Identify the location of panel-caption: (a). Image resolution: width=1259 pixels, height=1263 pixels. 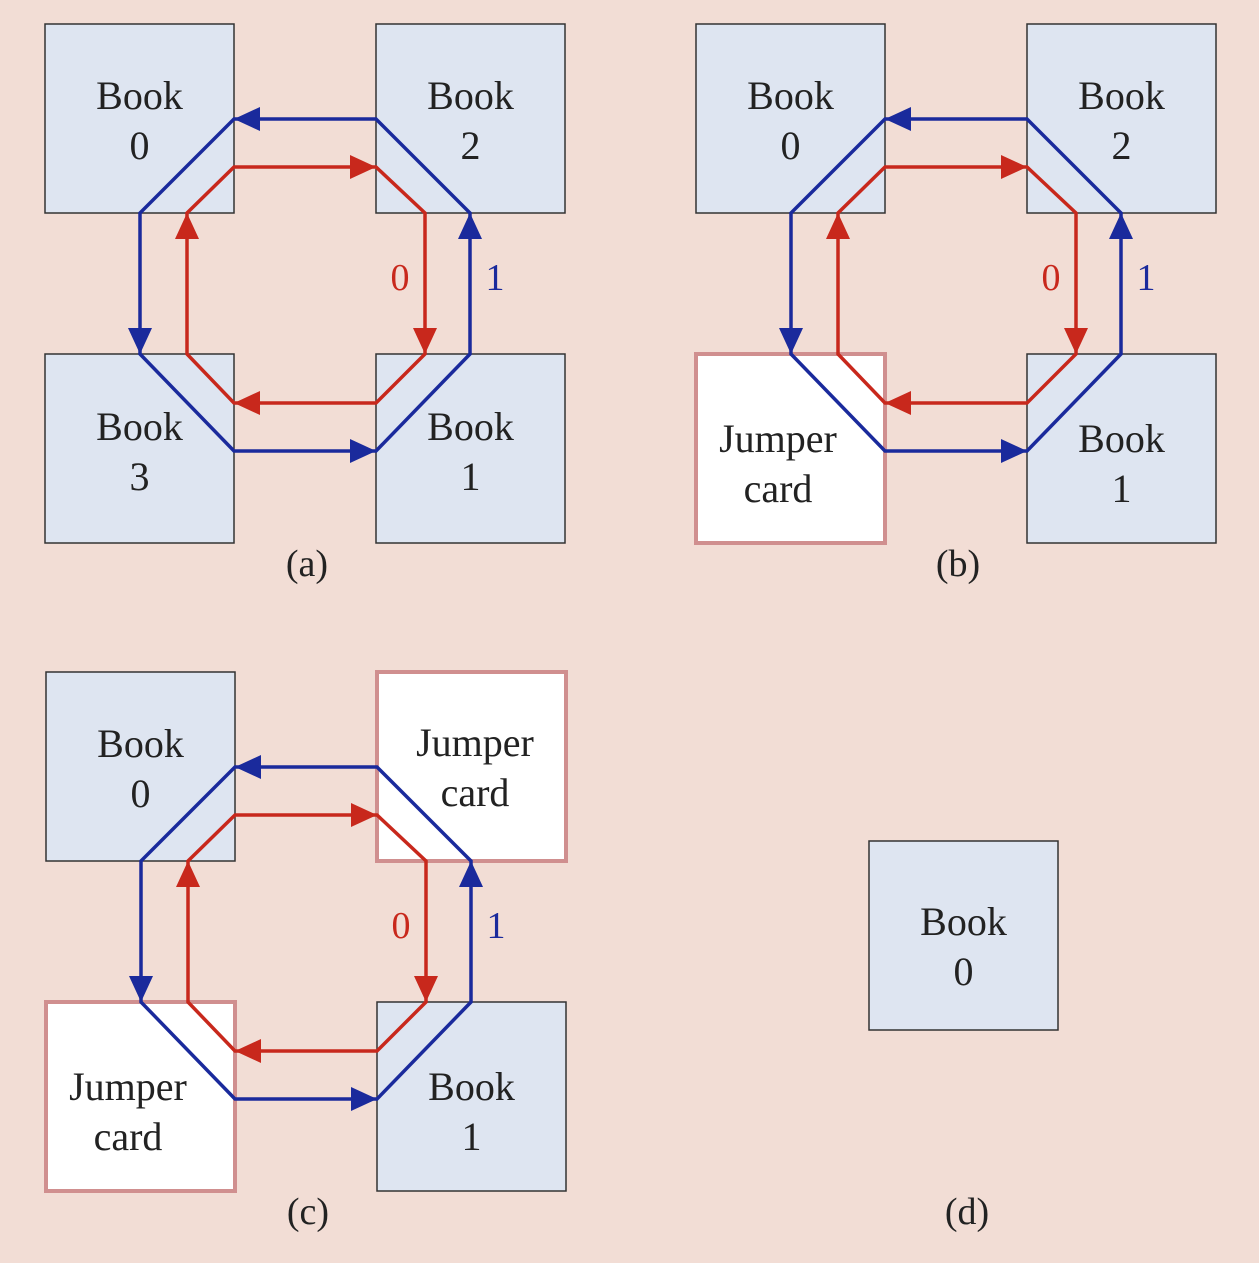
(307, 564).